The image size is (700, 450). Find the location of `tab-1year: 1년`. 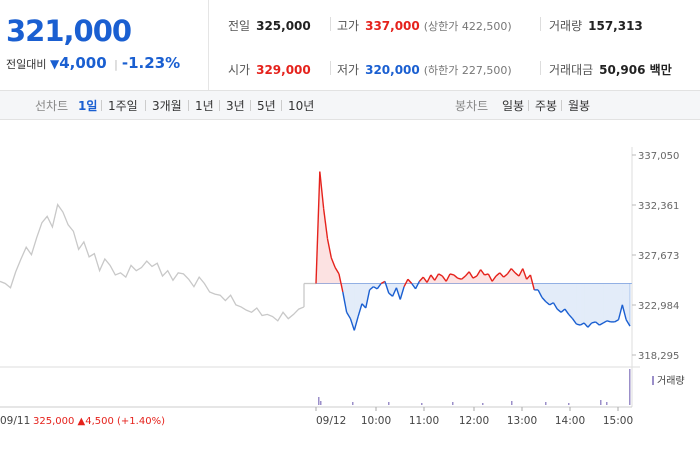

tab-1year: 1년 is located at coordinates (204, 106).